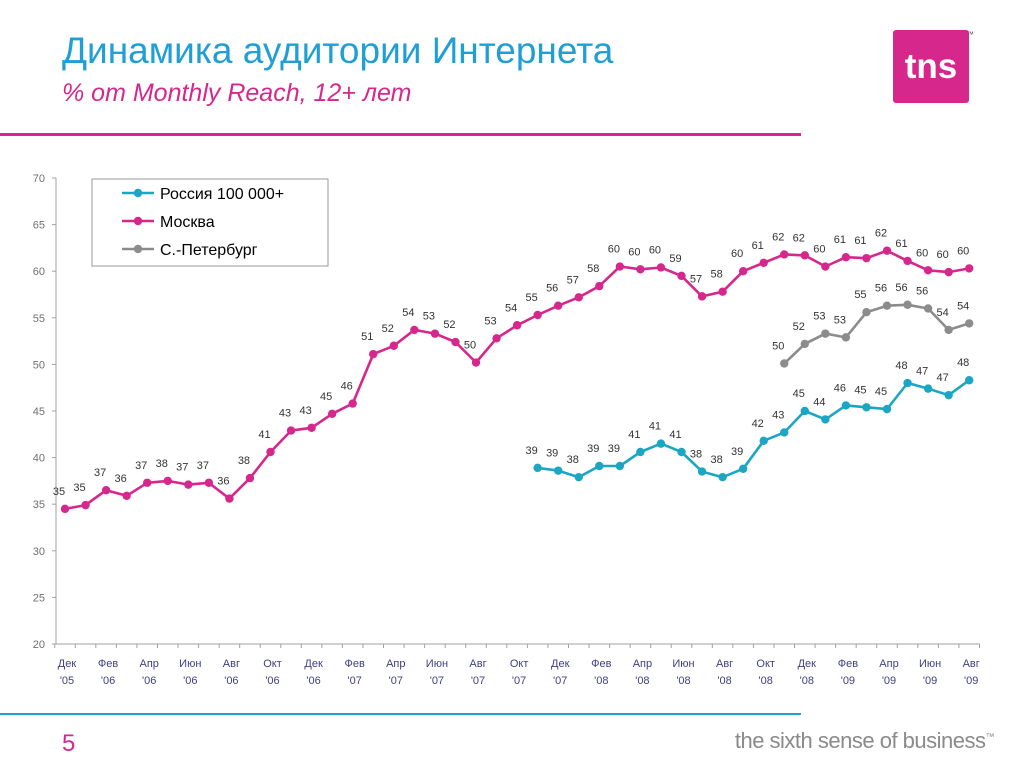 This screenshot has width=1024, height=768. I want to click on tagline: the sixth sense of business™, so click(864, 741).